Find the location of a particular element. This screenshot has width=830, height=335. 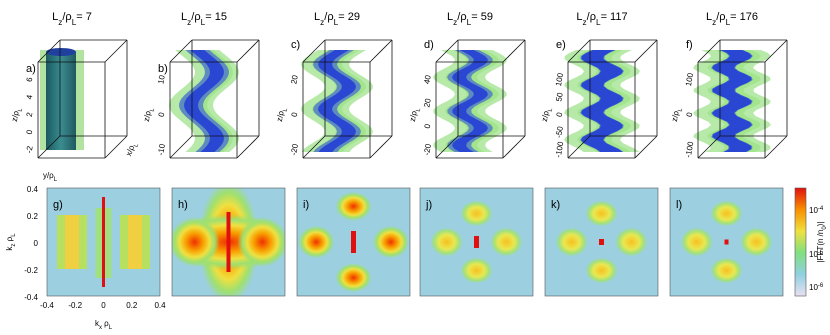

text-part: x is located at coordinates (100, 328).